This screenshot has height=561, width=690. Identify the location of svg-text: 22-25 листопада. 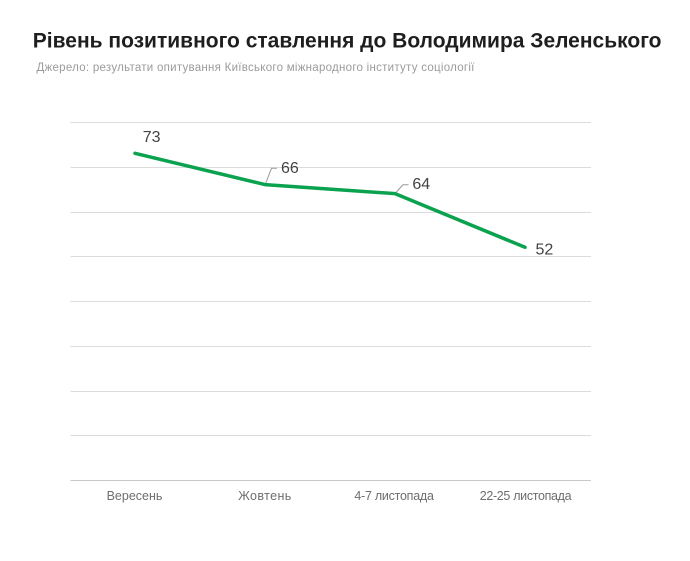
(526, 496).